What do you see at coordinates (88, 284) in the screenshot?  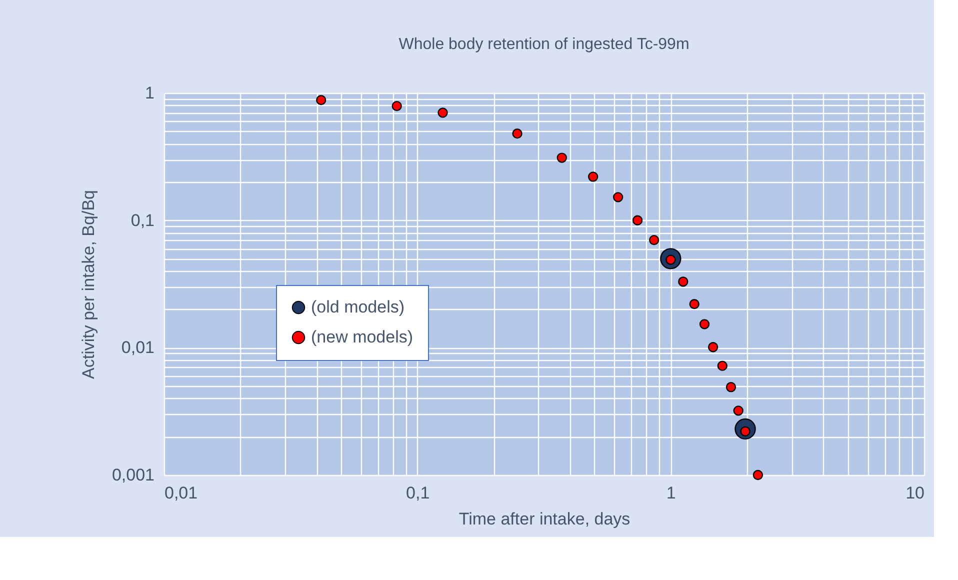 I see `y-axis-title: Activity per intake, Bq/Bq` at bounding box center [88, 284].